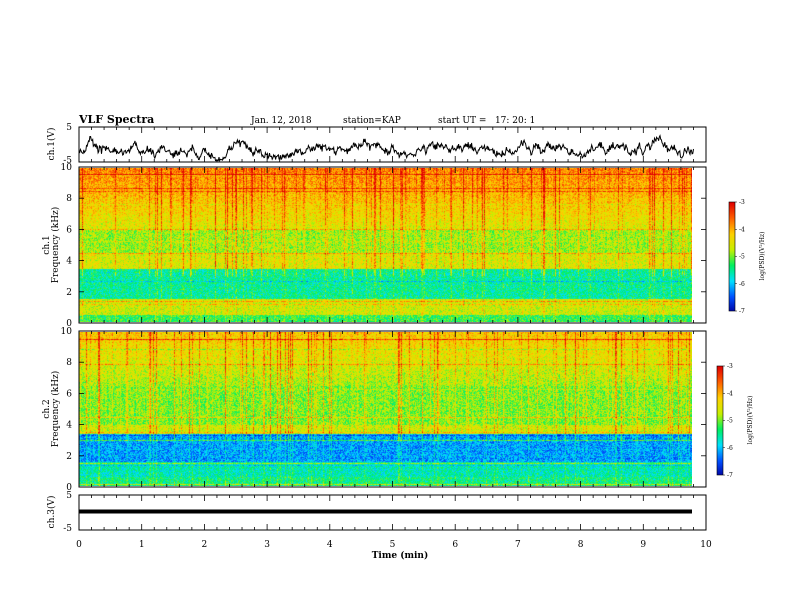 The height and width of the screenshot is (612, 792). I want to click on ch2-colorbar-tick-label: -5, so click(730, 421).